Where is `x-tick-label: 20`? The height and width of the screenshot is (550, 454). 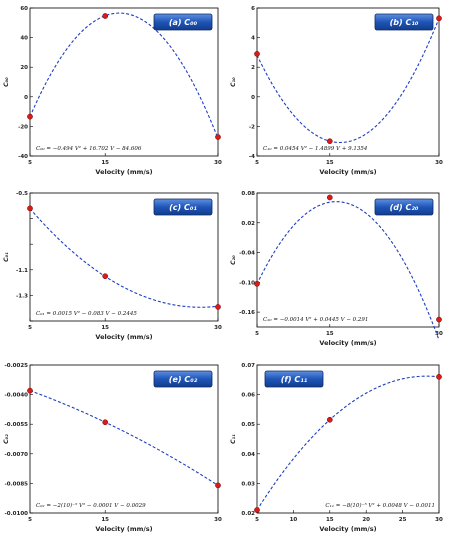 x-tick-label: 20 is located at coordinates (366, 520).